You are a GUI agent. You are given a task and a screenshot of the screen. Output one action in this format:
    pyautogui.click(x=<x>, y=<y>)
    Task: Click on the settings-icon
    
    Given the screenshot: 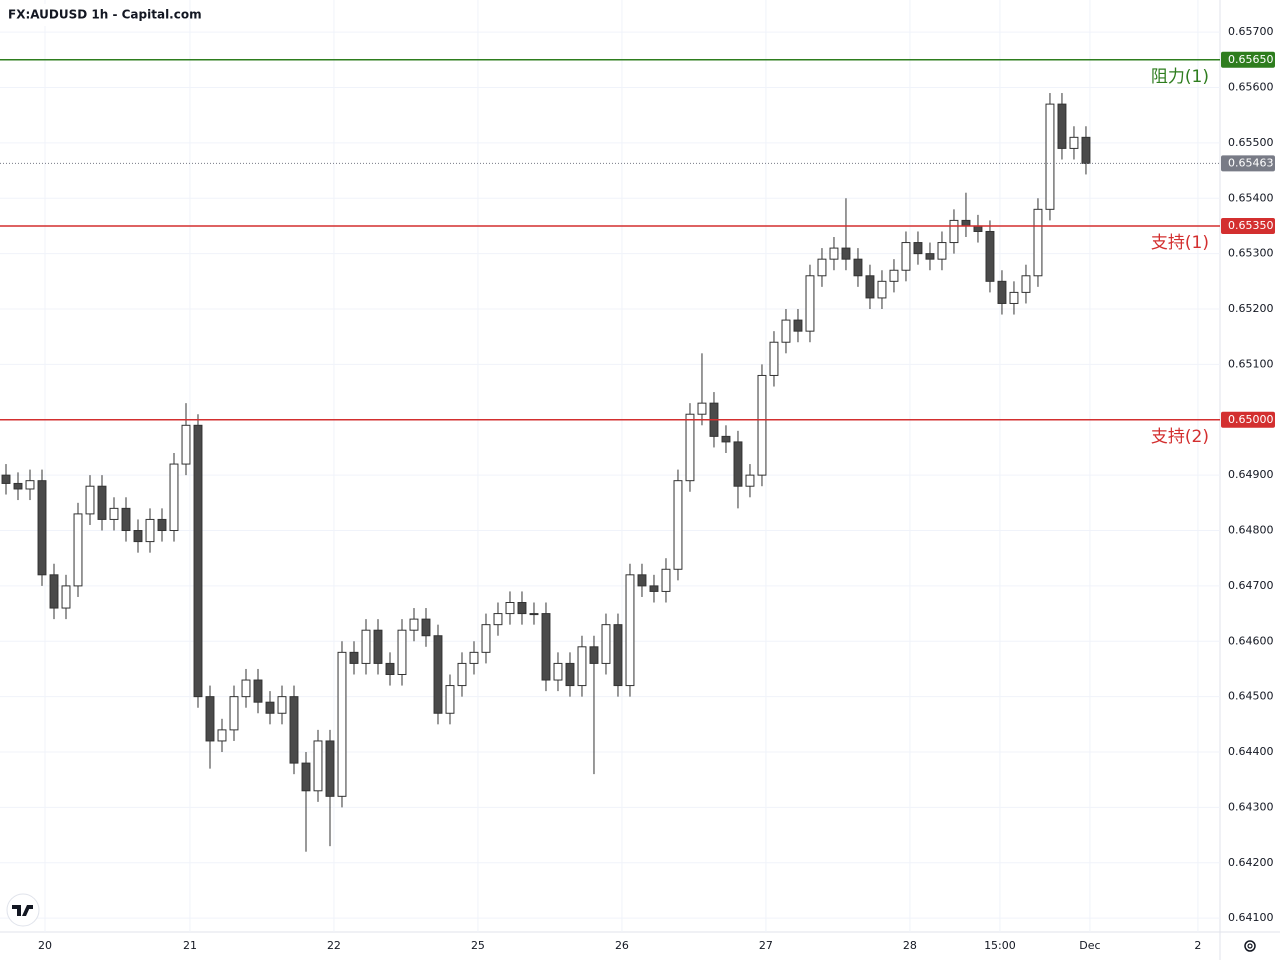 What is the action you would take?
    pyautogui.click(x=1250, y=946)
    